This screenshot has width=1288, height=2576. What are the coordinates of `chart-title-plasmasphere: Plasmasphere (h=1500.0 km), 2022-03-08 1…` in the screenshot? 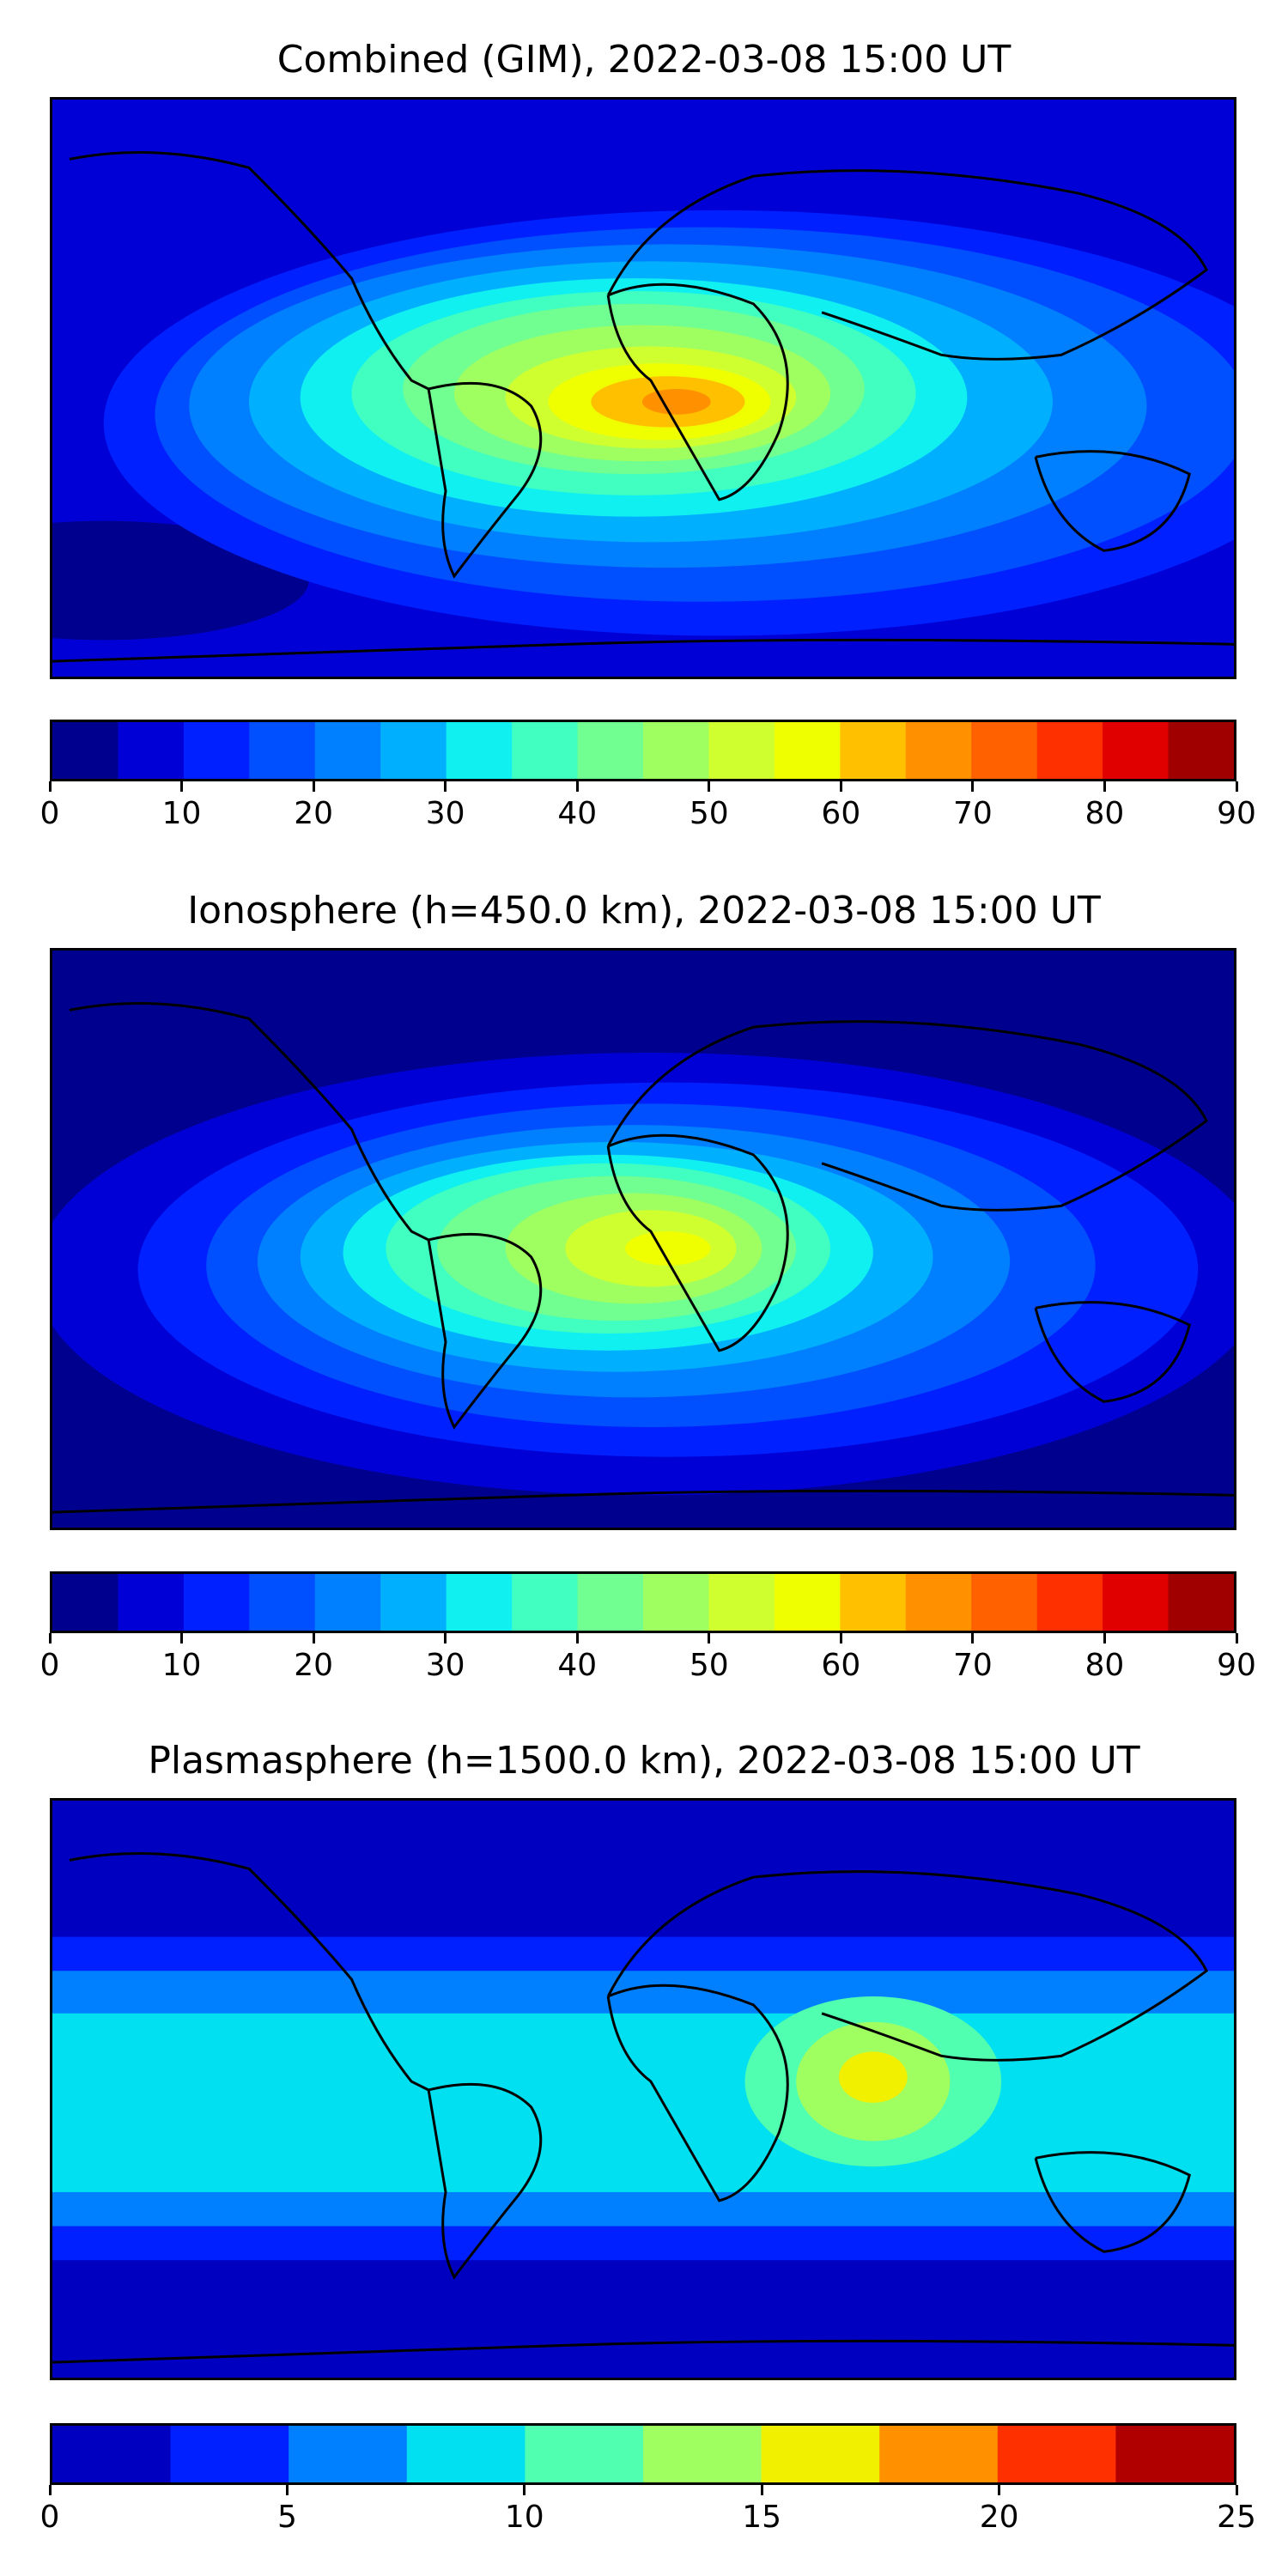 It's located at (644, 1761).